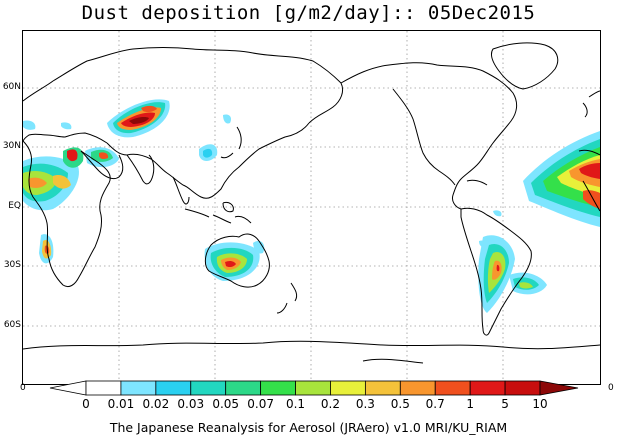 Image resolution: width=617 pixels, height=438 pixels. I want to click on lat-label-30n: 30N, so click(11, 146).